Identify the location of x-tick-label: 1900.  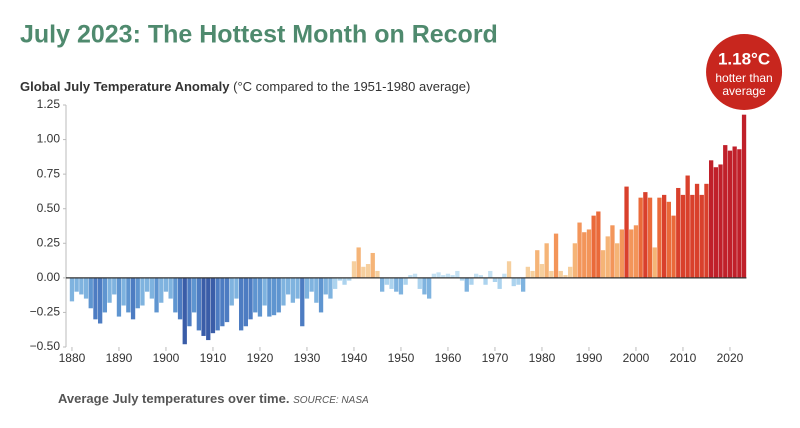
(166, 358).